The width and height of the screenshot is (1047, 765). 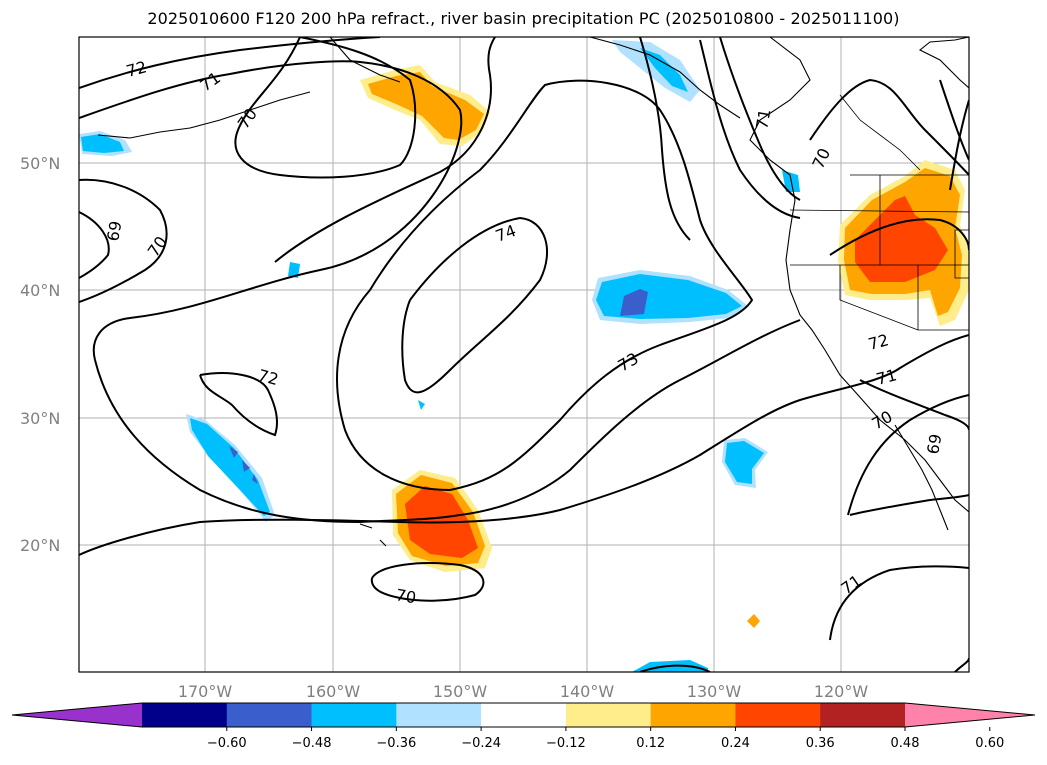 What do you see at coordinates (333, 691) in the screenshot?
I see `lon-label: 160°W` at bounding box center [333, 691].